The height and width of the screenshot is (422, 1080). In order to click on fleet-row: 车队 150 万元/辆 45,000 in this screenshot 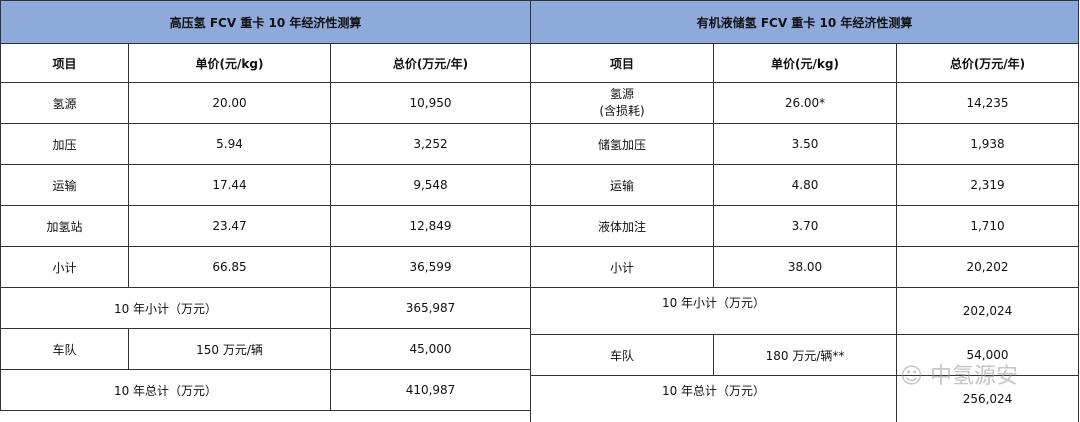, I will do `click(265, 349)`.